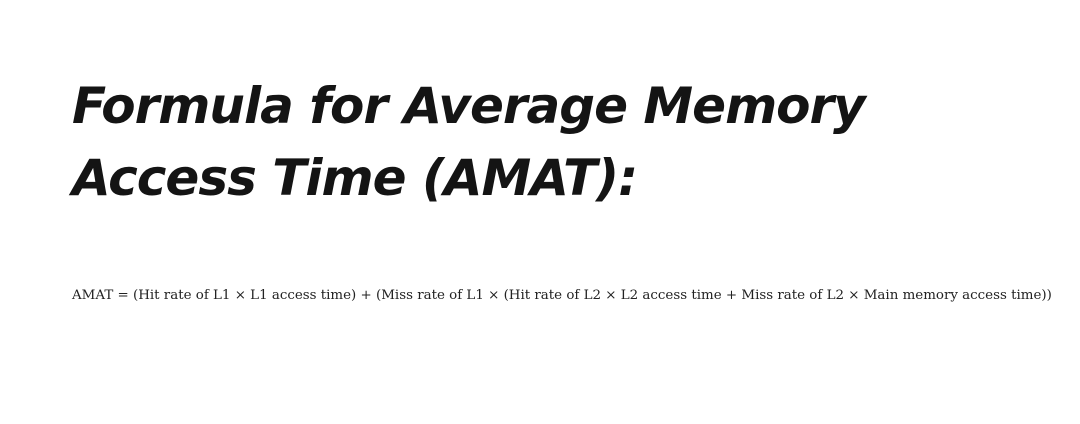 The width and height of the screenshot is (1080, 424). What do you see at coordinates (469, 106) in the screenshot?
I see `title-line-1: Formula for Average Memory` at bounding box center [469, 106].